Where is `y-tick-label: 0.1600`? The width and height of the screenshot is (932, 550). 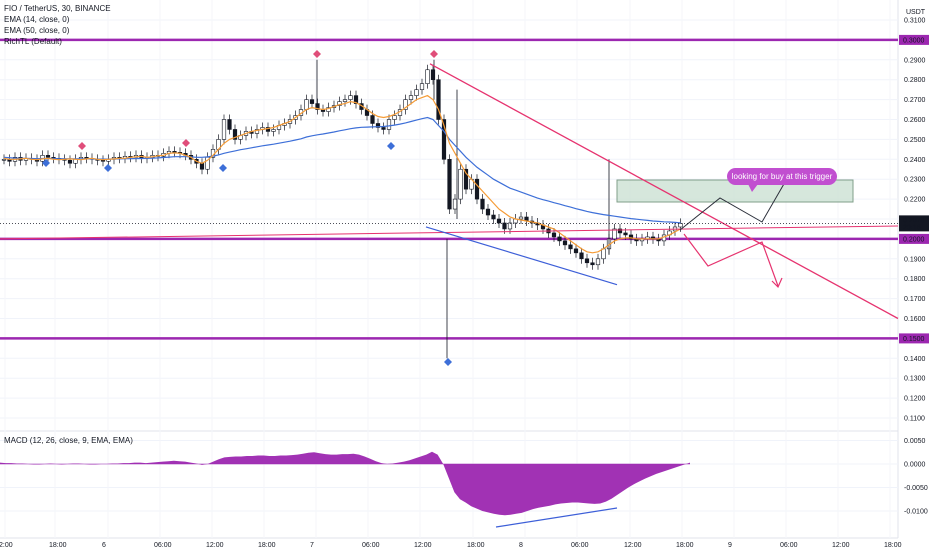 y-tick-label: 0.1600 is located at coordinates (915, 319).